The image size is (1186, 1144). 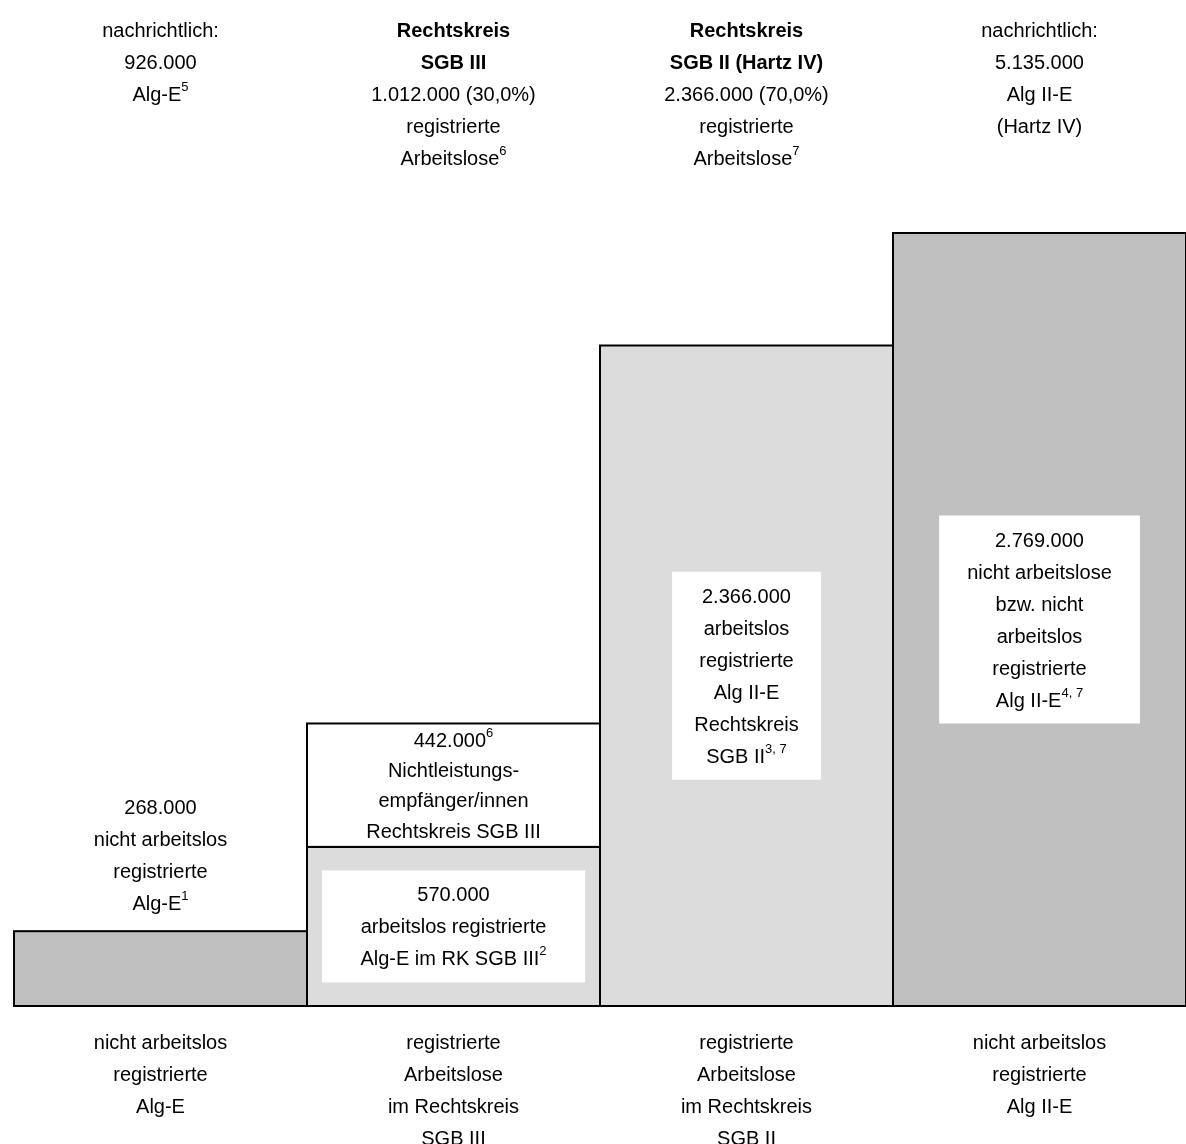 I want to click on data-label: 268.000 nicht arbeitslos registrierte Alg-E$^{1}$, so click(x=160, y=855).